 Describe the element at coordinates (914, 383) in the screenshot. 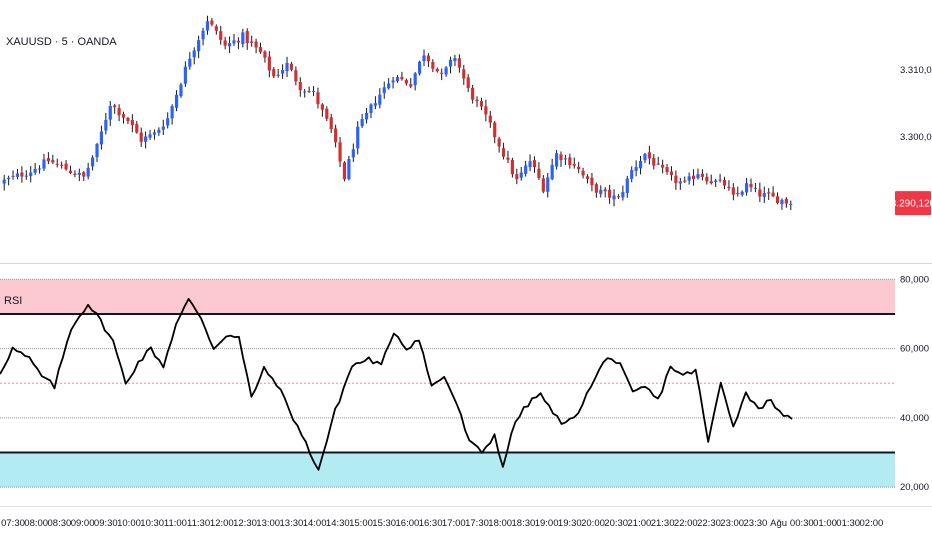

I see `rsi-axis: 80,000 60,000 40,000 20,000` at that location.